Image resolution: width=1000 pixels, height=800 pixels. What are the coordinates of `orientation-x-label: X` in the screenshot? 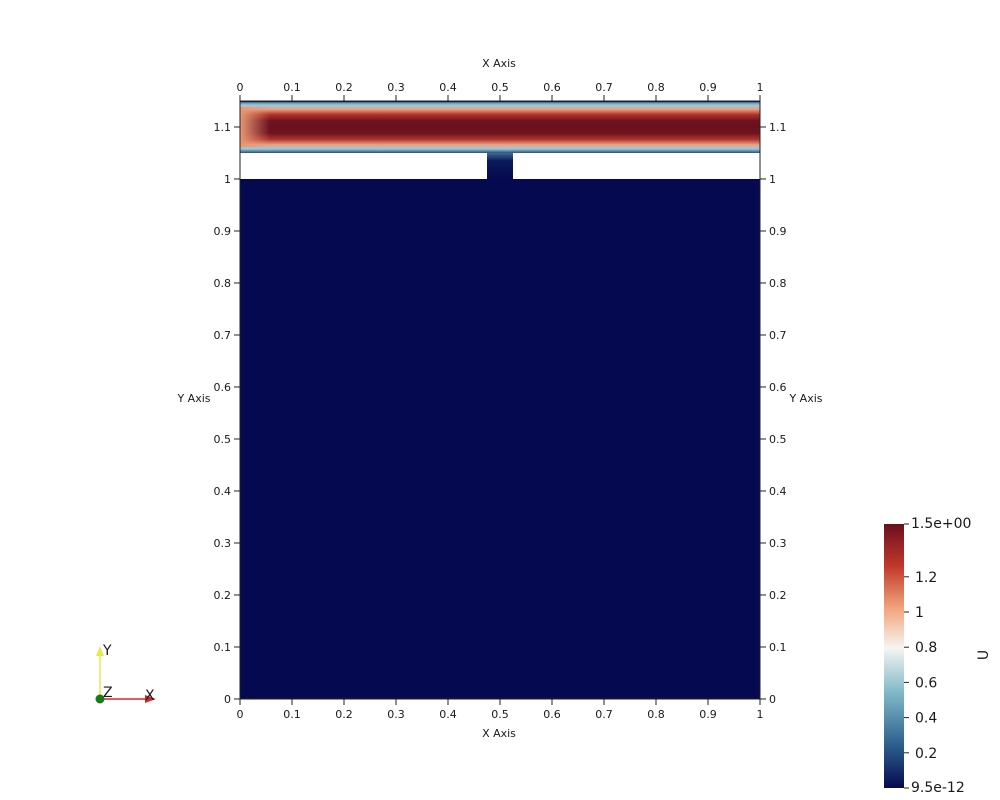 It's located at (150, 696).